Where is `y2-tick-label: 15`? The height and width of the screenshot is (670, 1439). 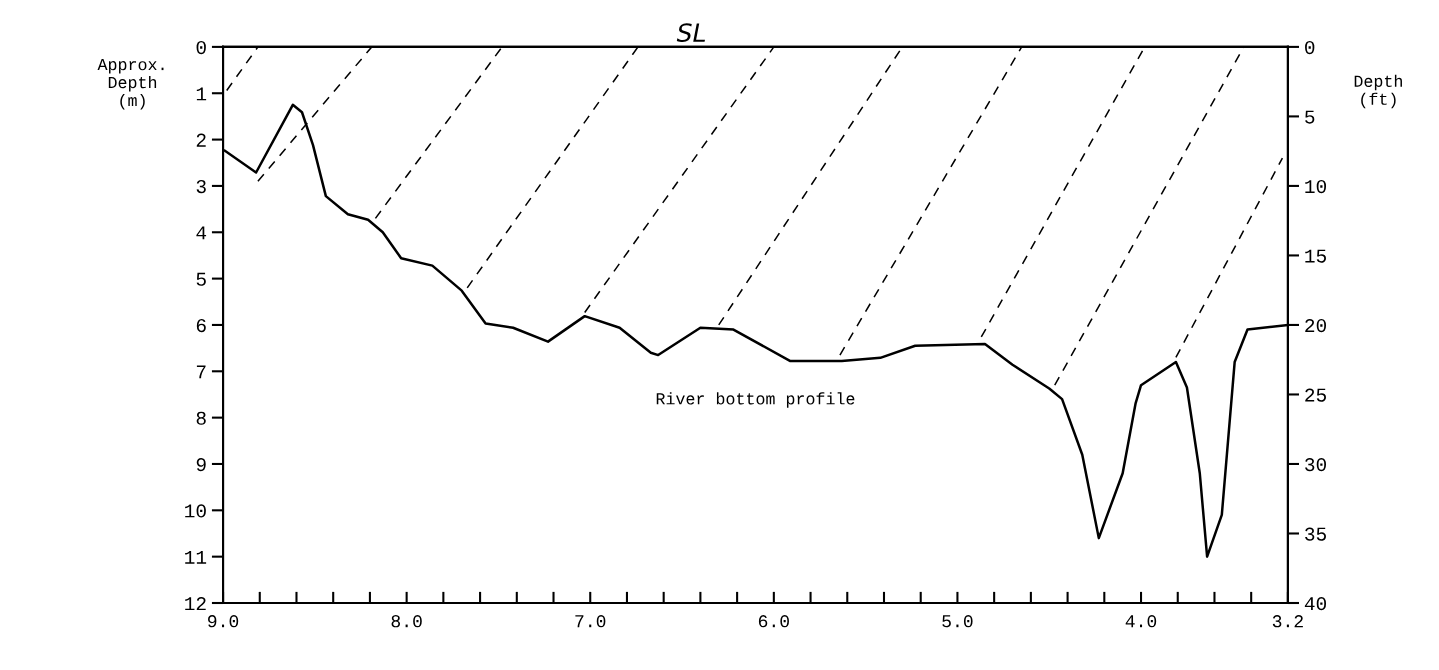
y2-tick-label: 15 is located at coordinates (1315, 256).